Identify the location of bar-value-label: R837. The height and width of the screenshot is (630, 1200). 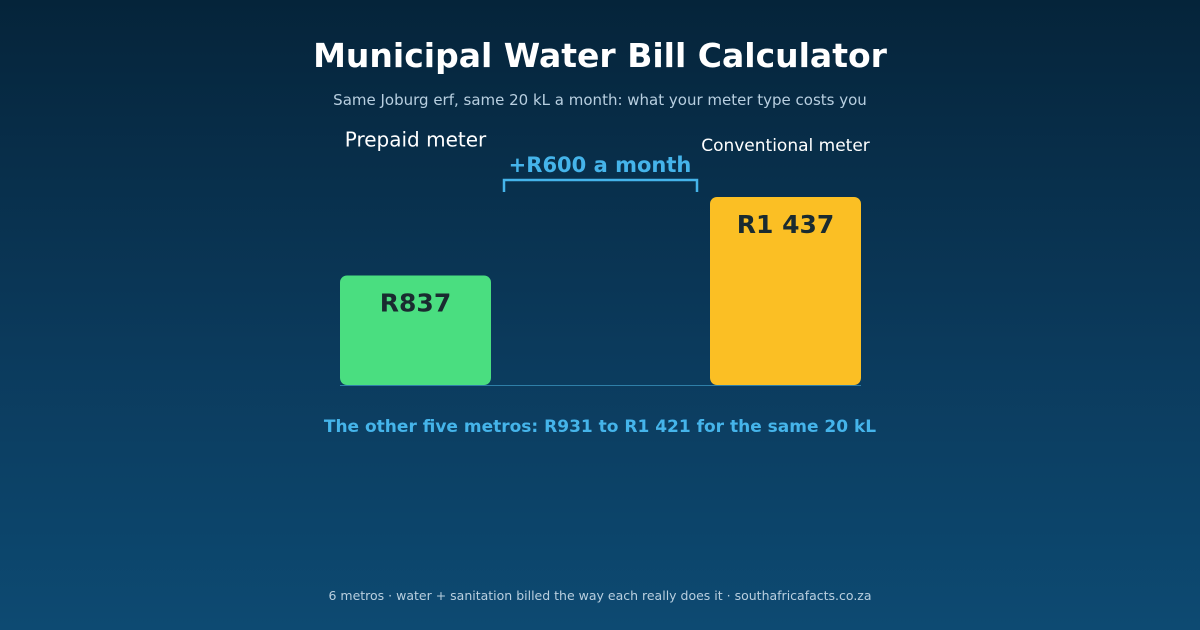
(415, 302).